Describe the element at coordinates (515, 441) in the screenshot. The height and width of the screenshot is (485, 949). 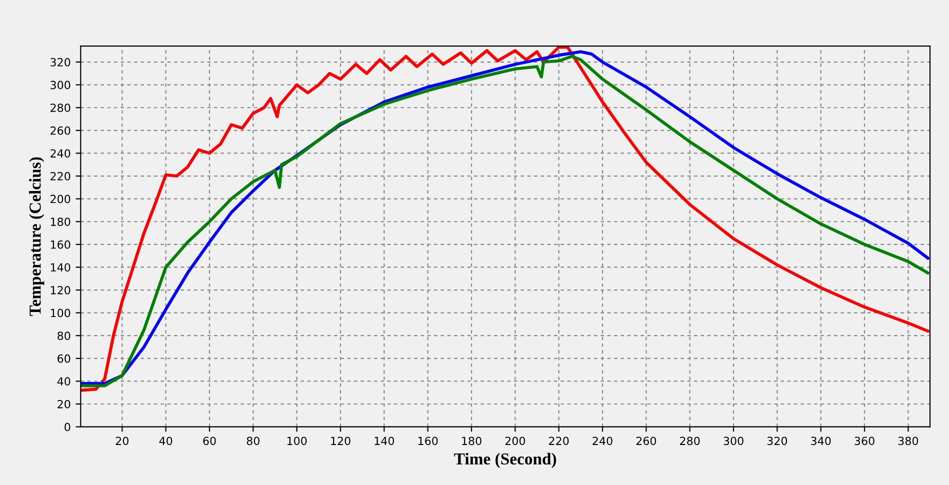
I see `x-tick-label: 200` at that location.